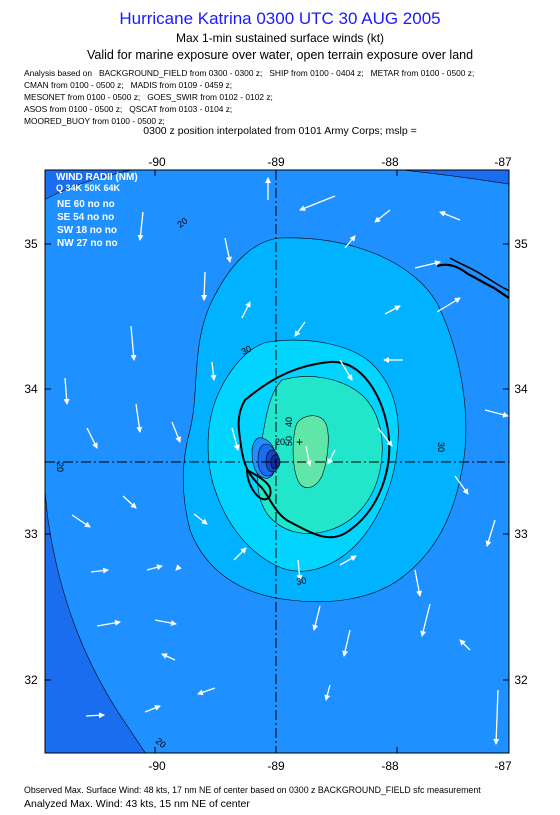 This screenshot has height=815, width=560. Describe the element at coordinates (97, 177) in the screenshot. I see `wind-radii-title: WIND RADII (NM)` at that location.